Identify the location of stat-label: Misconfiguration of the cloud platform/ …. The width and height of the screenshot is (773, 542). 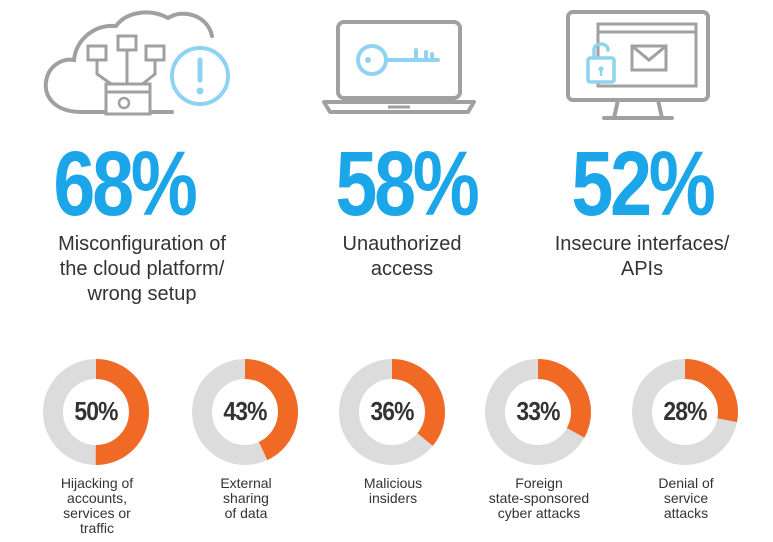
(142, 269).